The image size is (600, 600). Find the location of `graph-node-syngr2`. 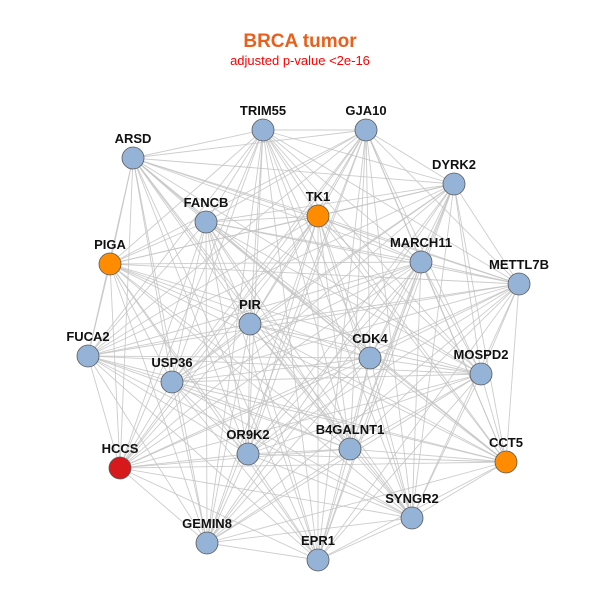

graph-node-syngr2 is located at coordinates (412, 518).